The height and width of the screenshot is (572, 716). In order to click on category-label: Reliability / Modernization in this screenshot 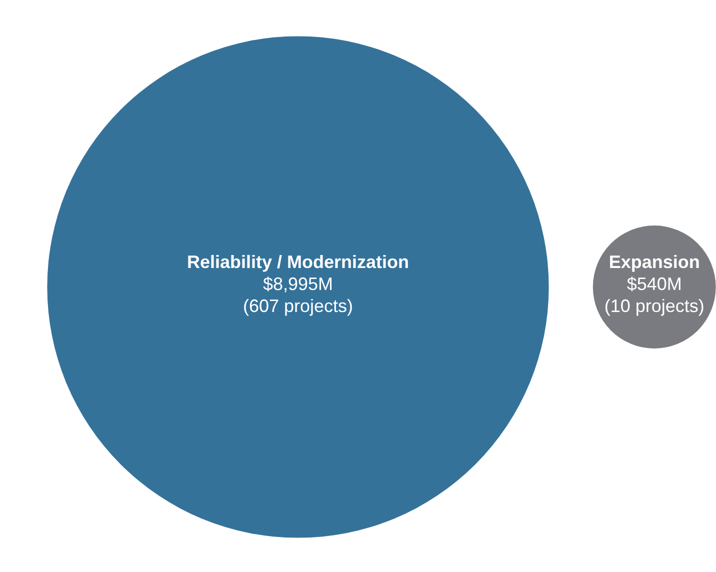, I will do `click(298, 262)`.